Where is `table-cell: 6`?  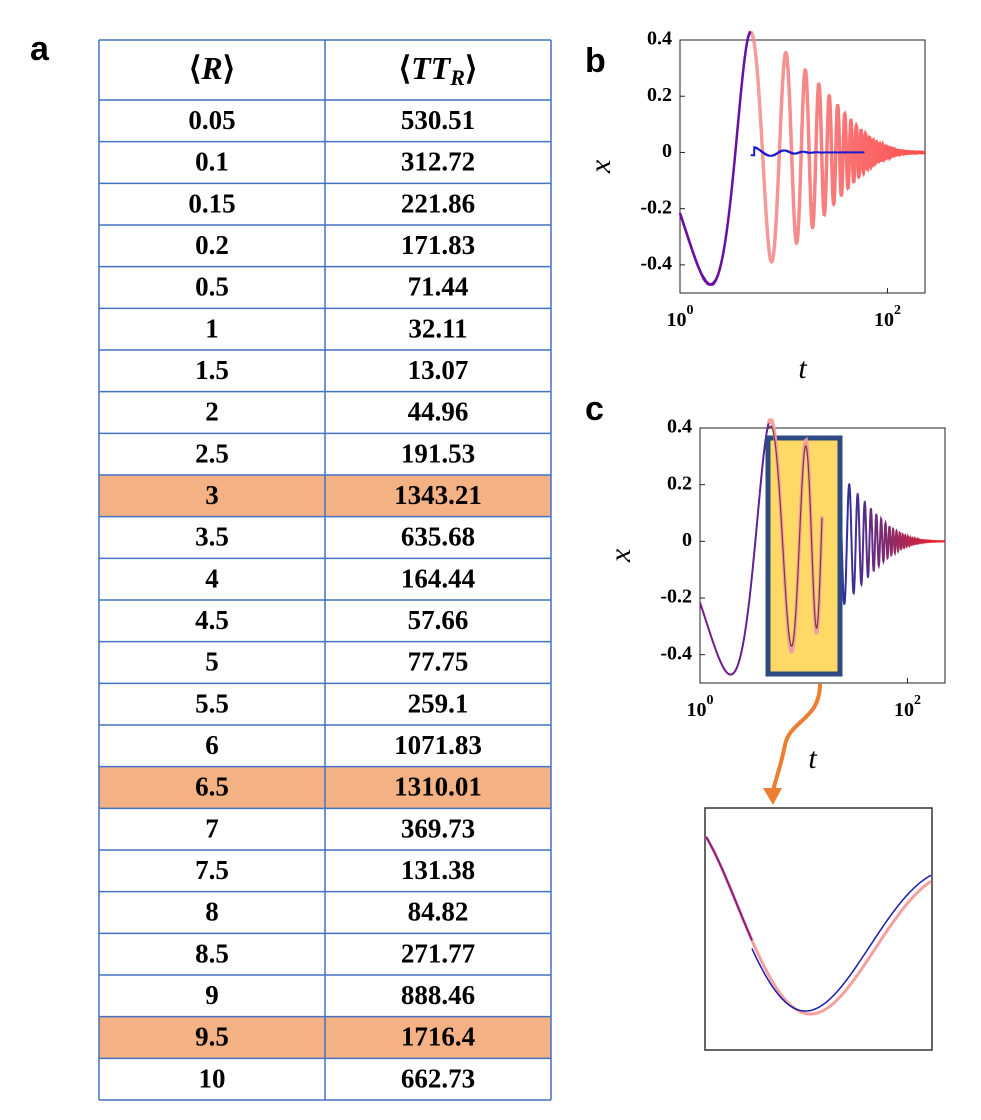
table-cell: 6 is located at coordinates (212, 745).